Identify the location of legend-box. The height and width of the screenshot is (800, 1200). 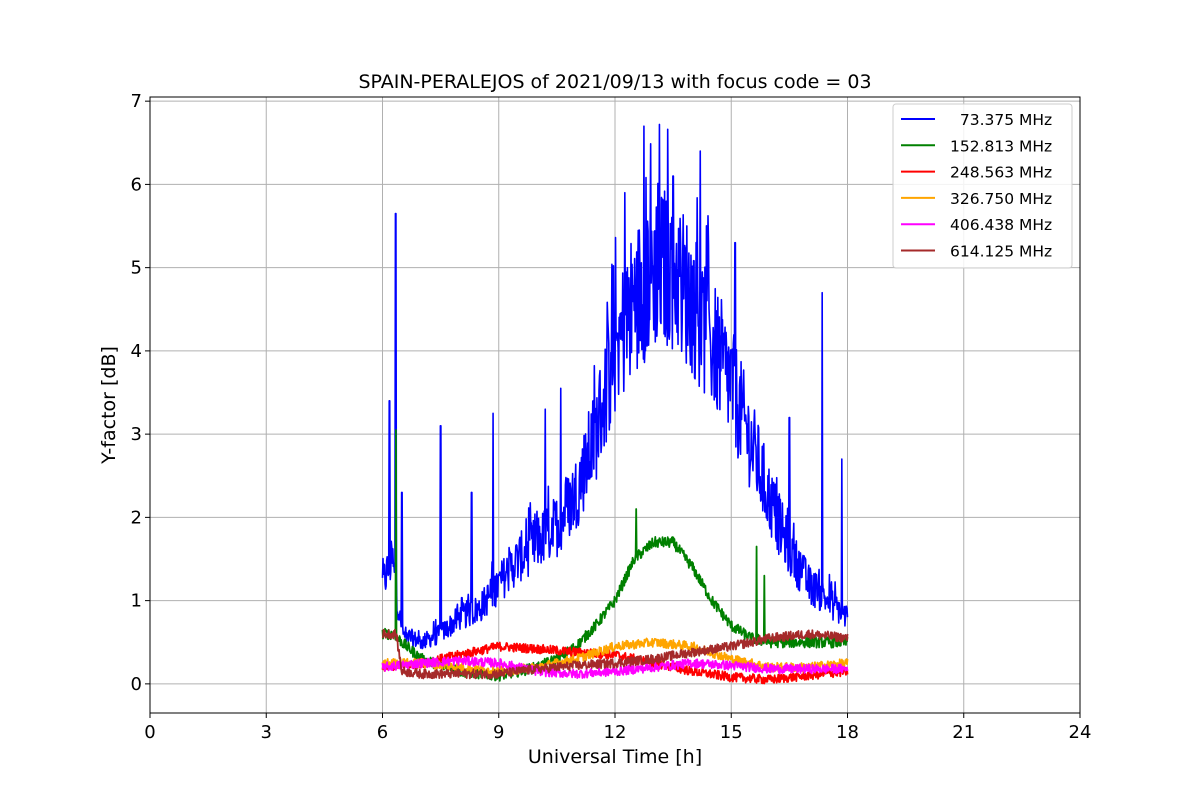
(982, 186).